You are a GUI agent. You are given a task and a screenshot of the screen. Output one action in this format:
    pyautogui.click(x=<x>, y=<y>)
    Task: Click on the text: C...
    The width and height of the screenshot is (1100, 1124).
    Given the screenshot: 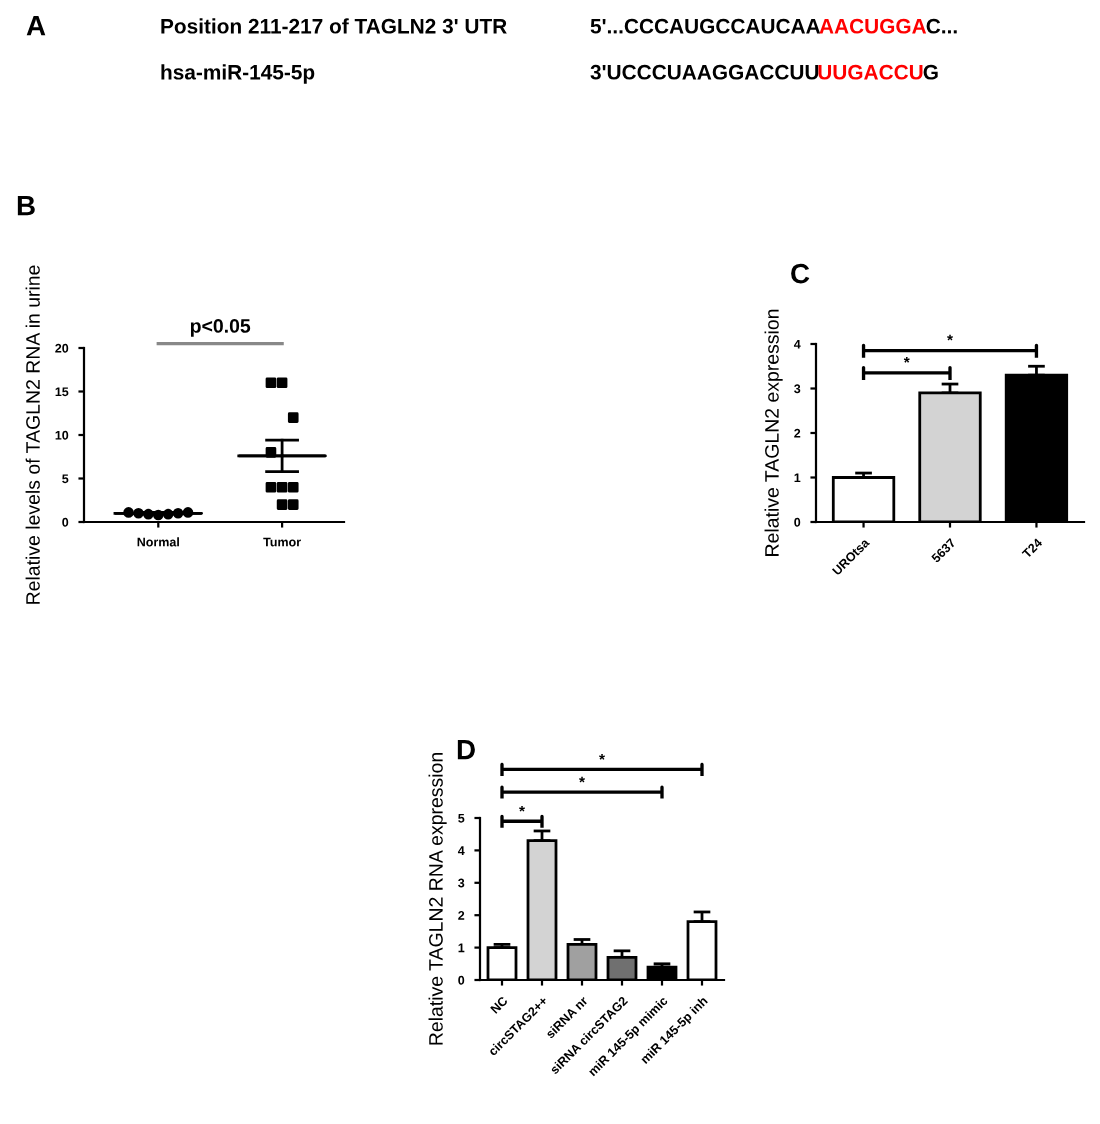 What is the action you would take?
    pyautogui.click(x=941, y=26)
    